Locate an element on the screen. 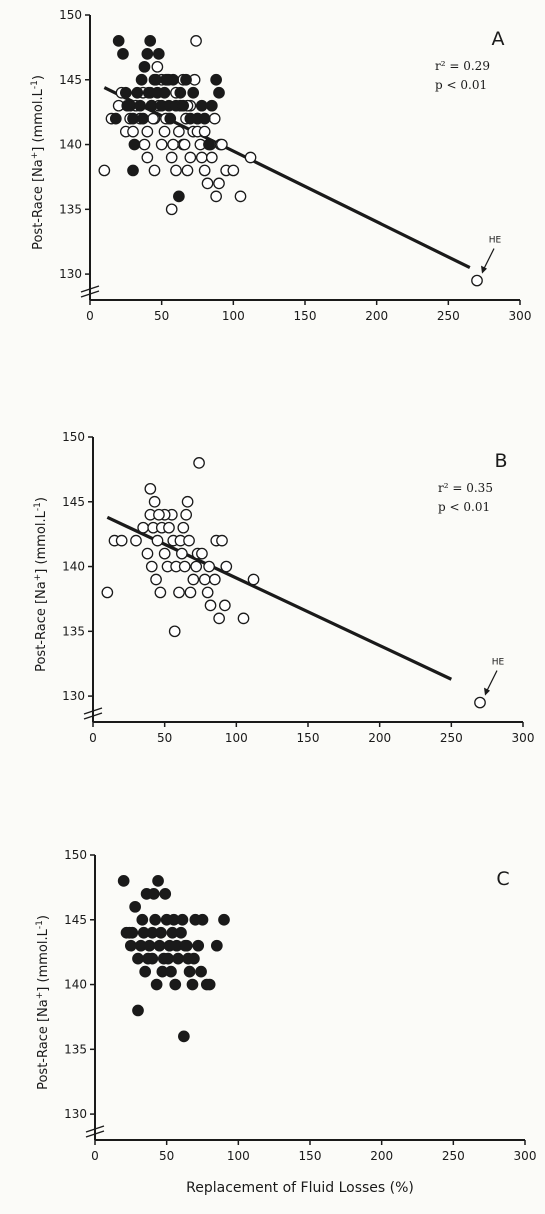 The width and height of the screenshot is (545, 1214). y-axis-label-sup: -1 is located at coordinates (38, 506).